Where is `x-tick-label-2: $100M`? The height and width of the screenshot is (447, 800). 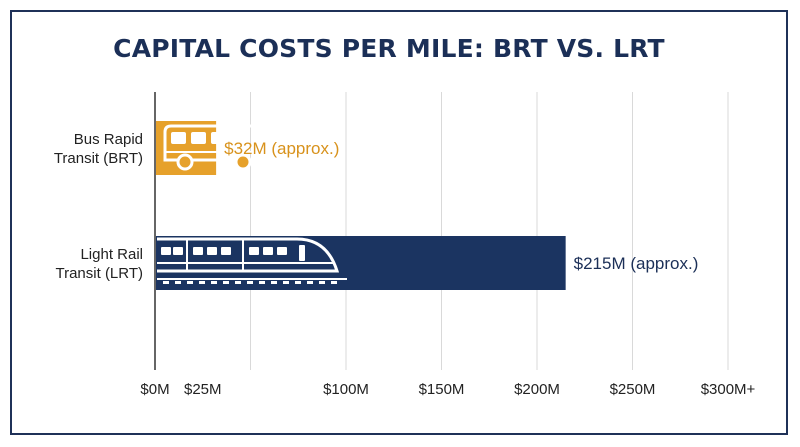
x-tick-label-2: $100M is located at coordinates (346, 389).